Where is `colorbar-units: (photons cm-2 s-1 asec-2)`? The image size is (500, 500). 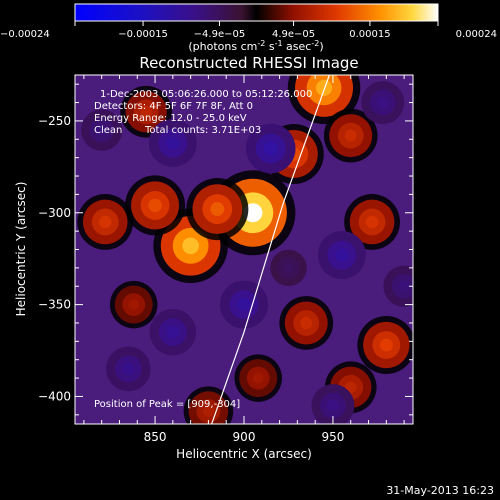 colorbar-units: (photons cm-2 s-1 asec-2) is located at coordinates (255, 46).